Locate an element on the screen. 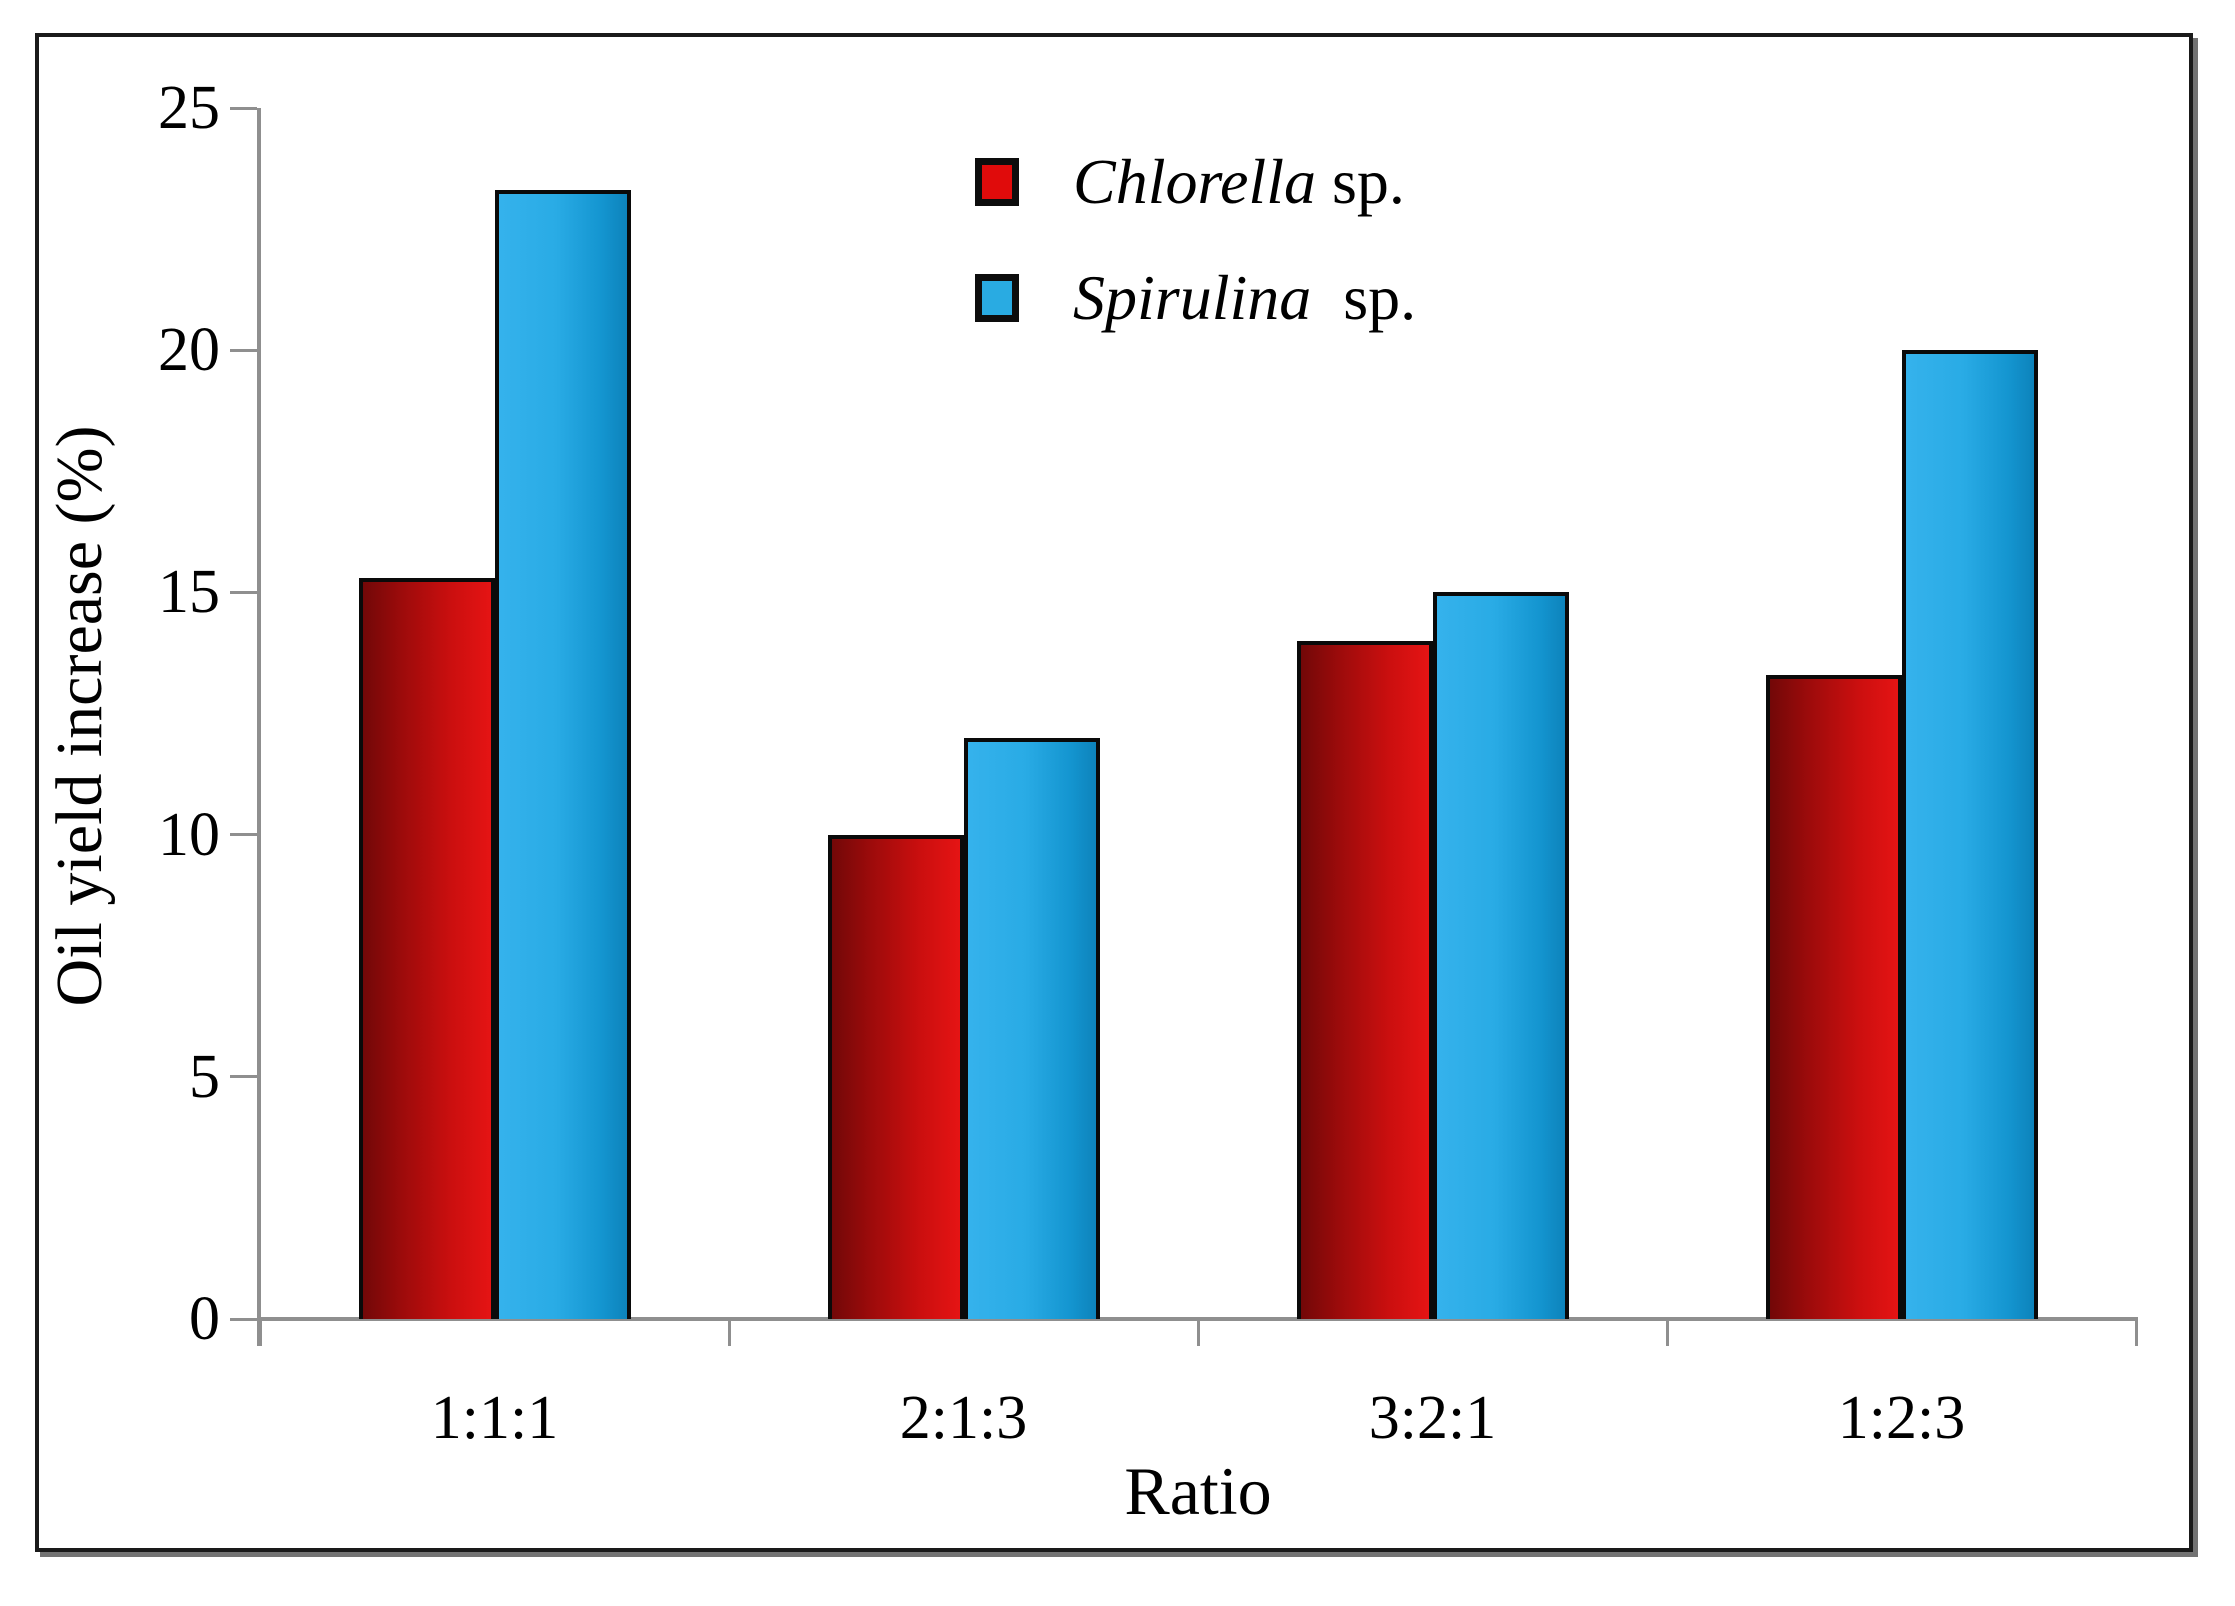  legend-suffix-spirulina: sp. is located at coordinates (1364, 297).